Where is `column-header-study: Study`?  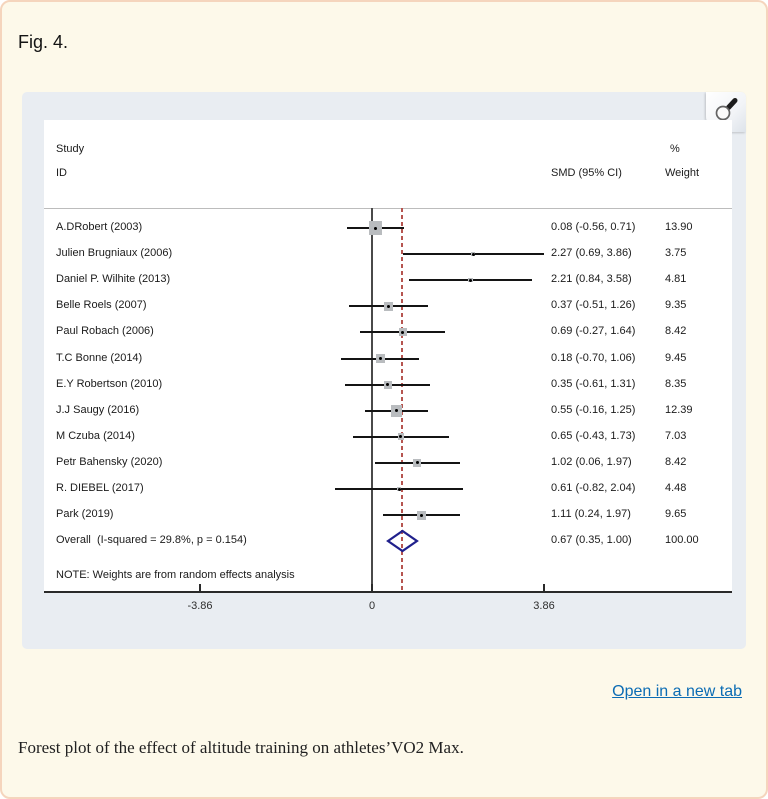 column-header-study: Study is located at coordinates (70, 149).